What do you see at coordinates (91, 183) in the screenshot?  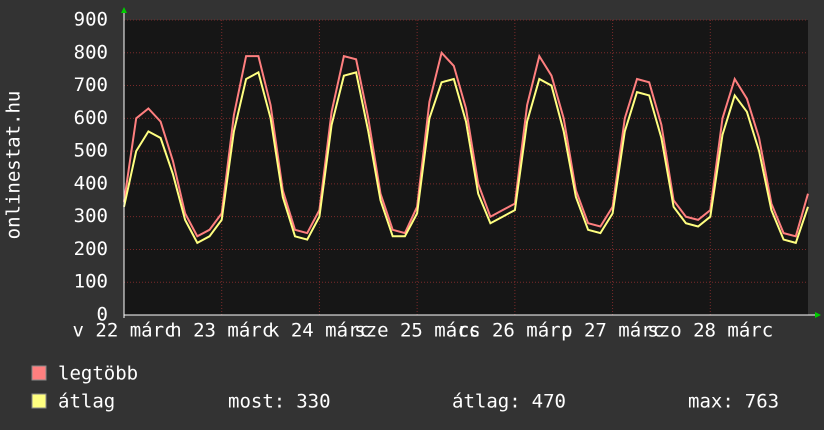 I see `y-tick-label: 400` at bounding box center [91, 183].